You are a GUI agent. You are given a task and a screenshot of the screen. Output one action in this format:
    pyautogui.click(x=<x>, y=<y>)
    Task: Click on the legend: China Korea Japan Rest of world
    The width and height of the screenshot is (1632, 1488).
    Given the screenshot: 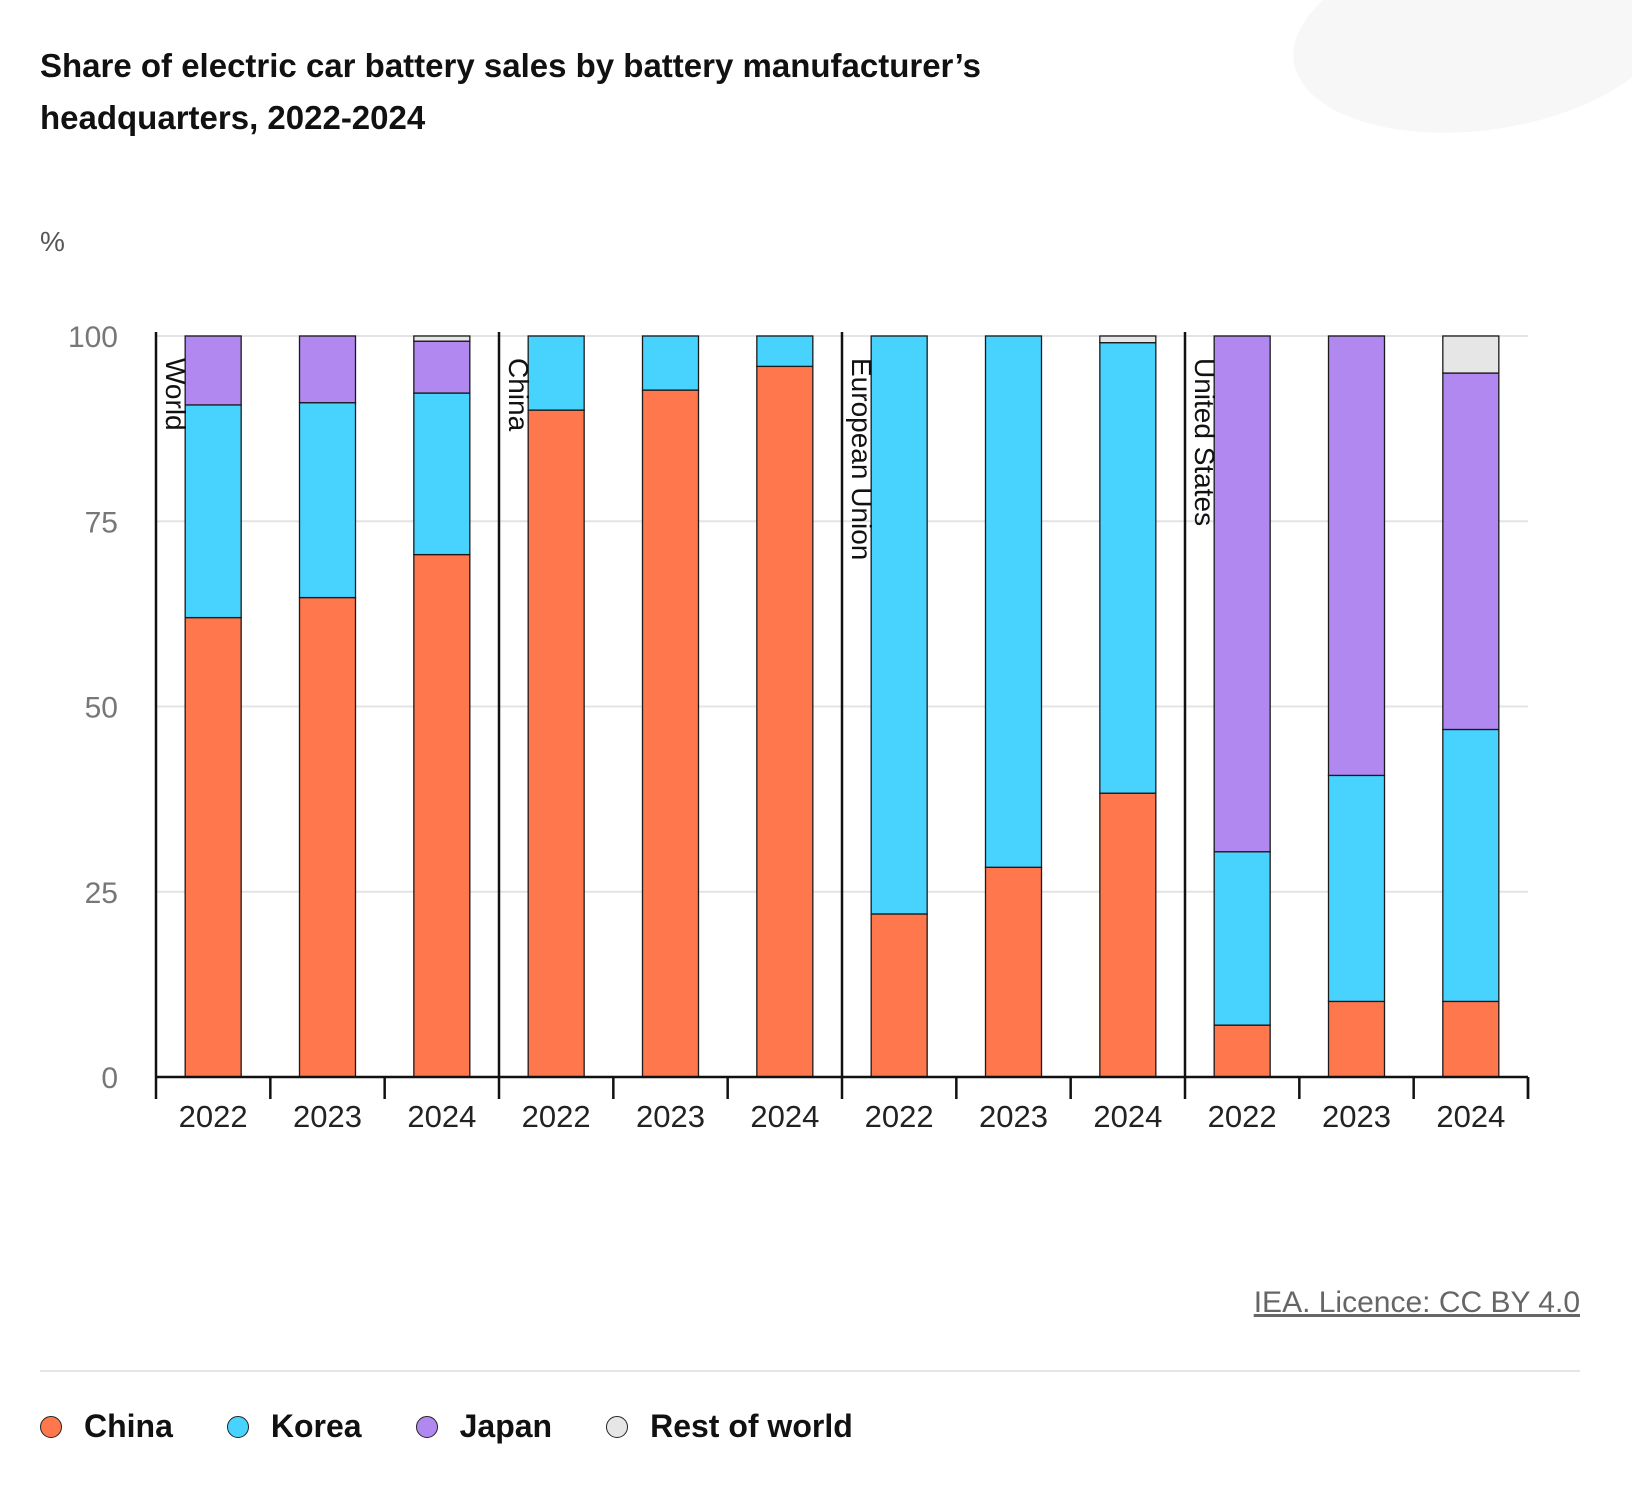 What is the action you would take?
    pyautogui.click(x=473, y=1426)
    